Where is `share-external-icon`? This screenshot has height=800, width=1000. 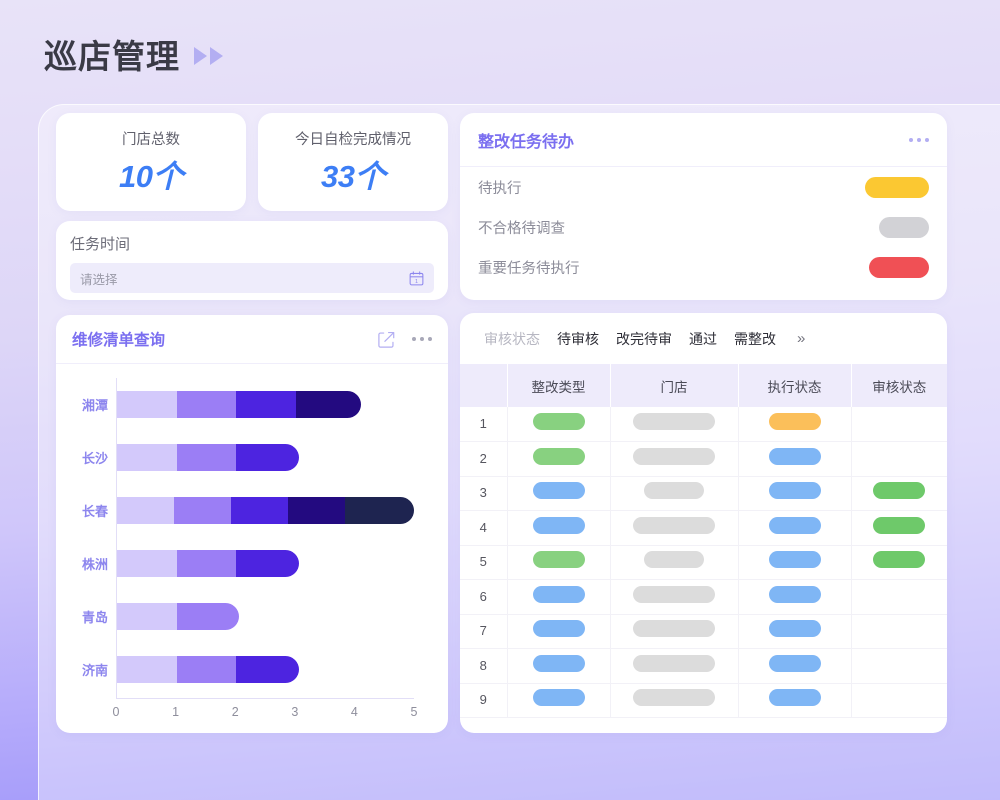 share-external-icon is located at coordinates (386, 339).